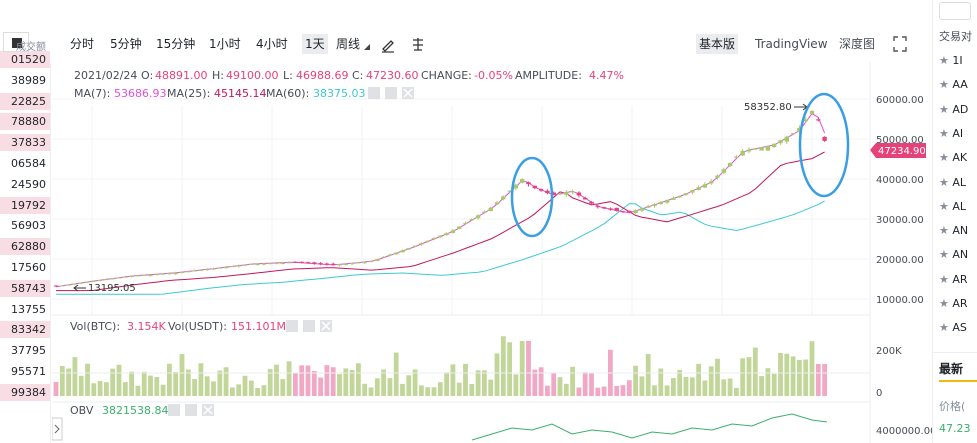 This screenshot has width=977, height=443. Describe the element at coordinates (28, 80) in the screenshot. I see `orderbook-row: 38989` at that location.